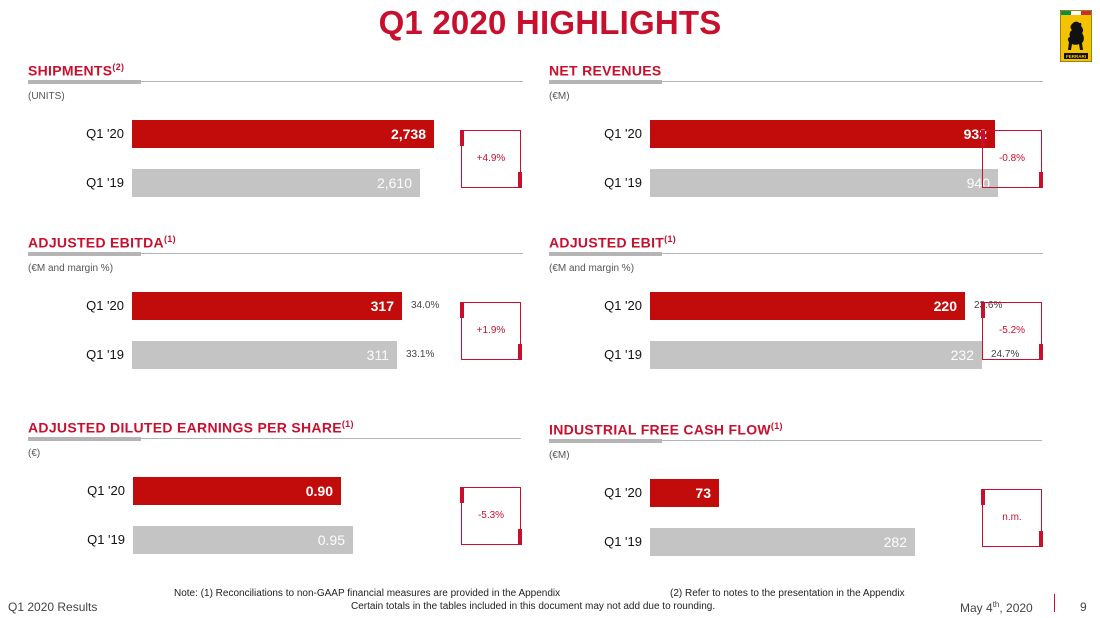 Image resolution: width=1100 pixels, height=618 pixels. What do you see at coordinates (237, 491) in the screenshot?
I see `bar-current-year: 0.90` at bounding box center [237, 491].